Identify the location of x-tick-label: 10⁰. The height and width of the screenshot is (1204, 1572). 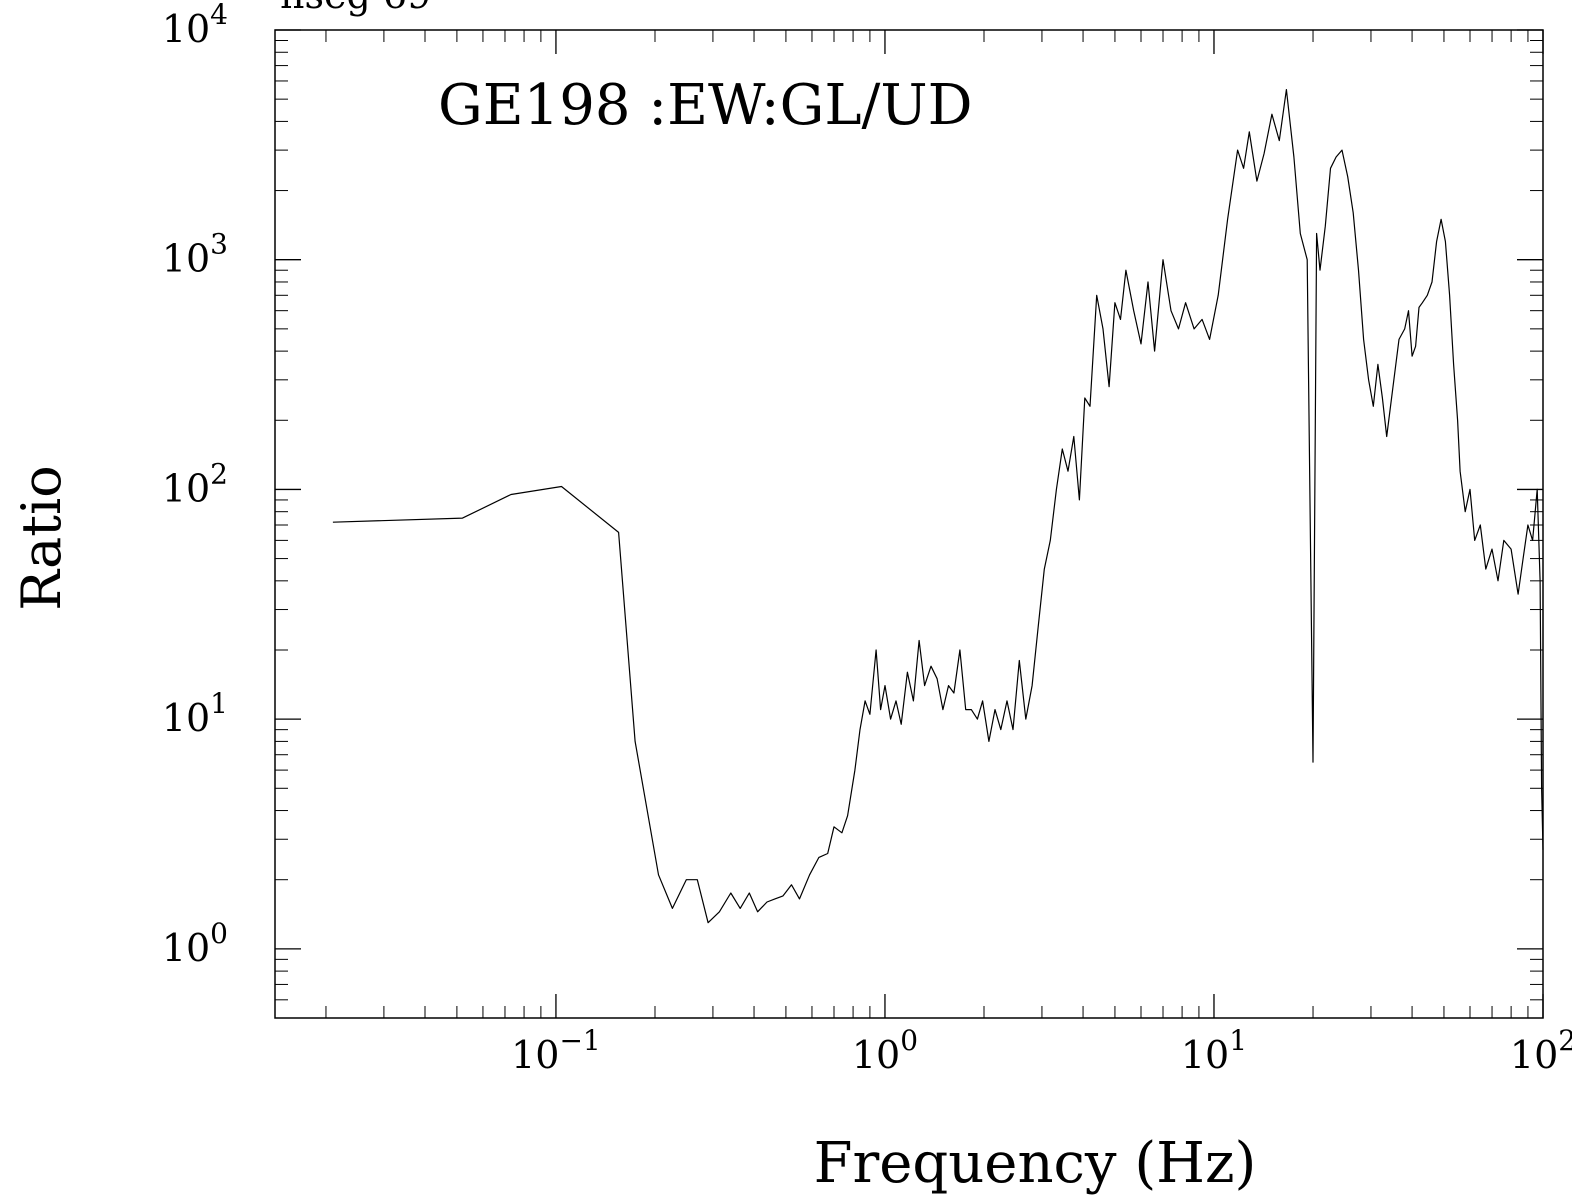
(885, 1050).